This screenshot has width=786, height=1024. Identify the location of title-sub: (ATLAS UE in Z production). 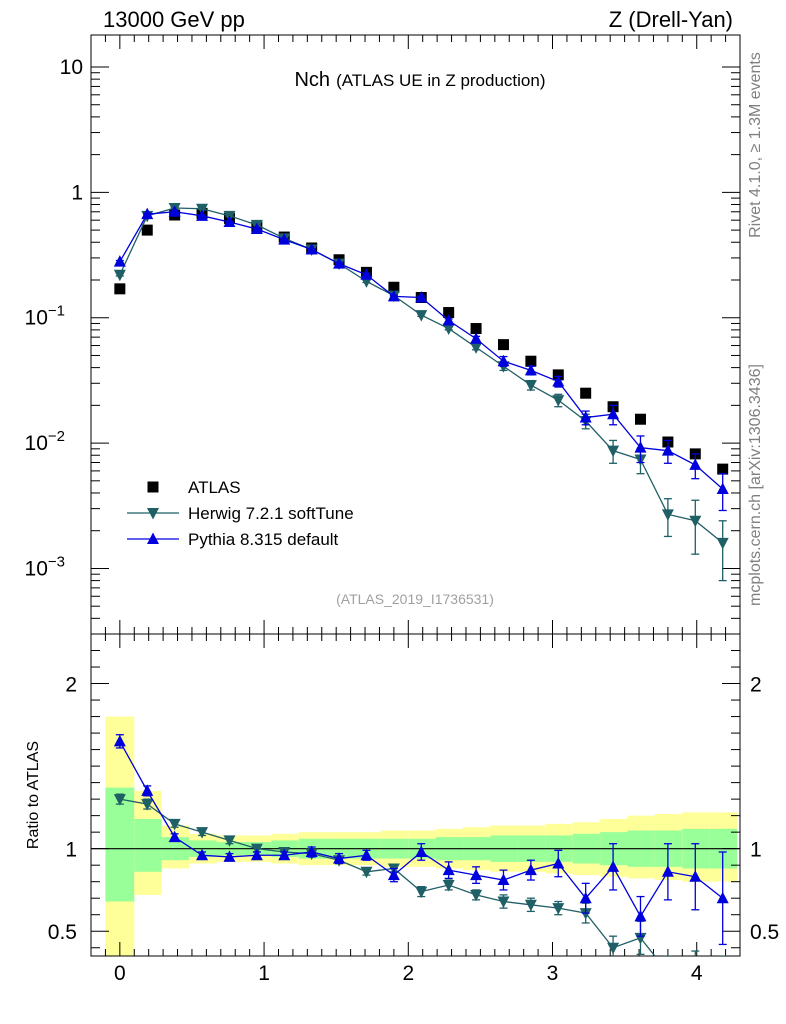
(440, 80).